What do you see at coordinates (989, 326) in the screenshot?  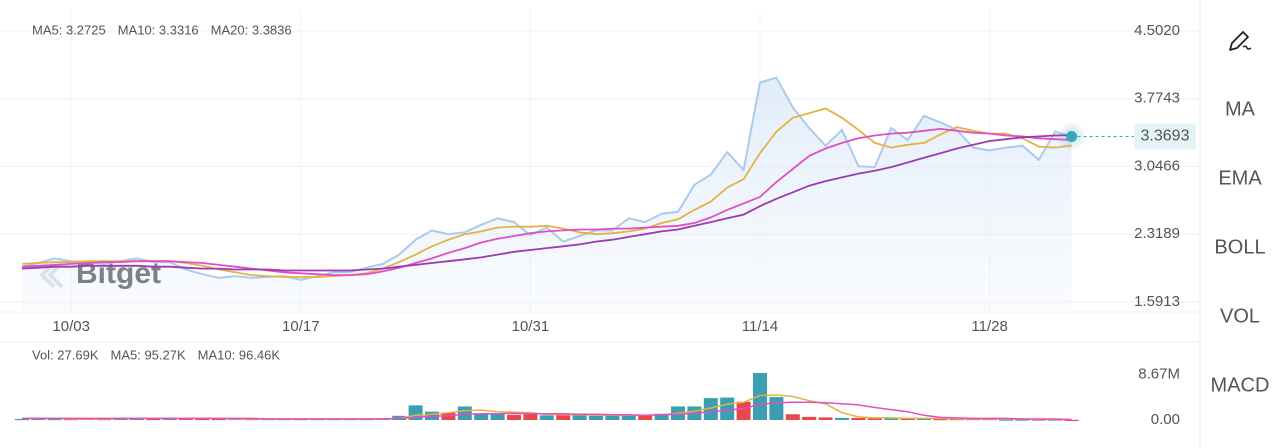 I see `x-tick-label: 11/28` at bounding box center [989, 326].